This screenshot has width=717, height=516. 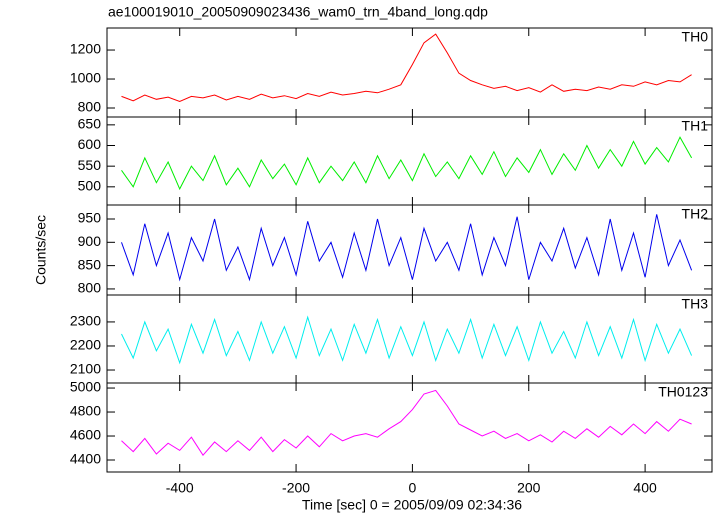 What do you see at coordinates (85, 345) in the screenshot?
I see `y-tick-label: 2200` at bounding box center [85, 345].